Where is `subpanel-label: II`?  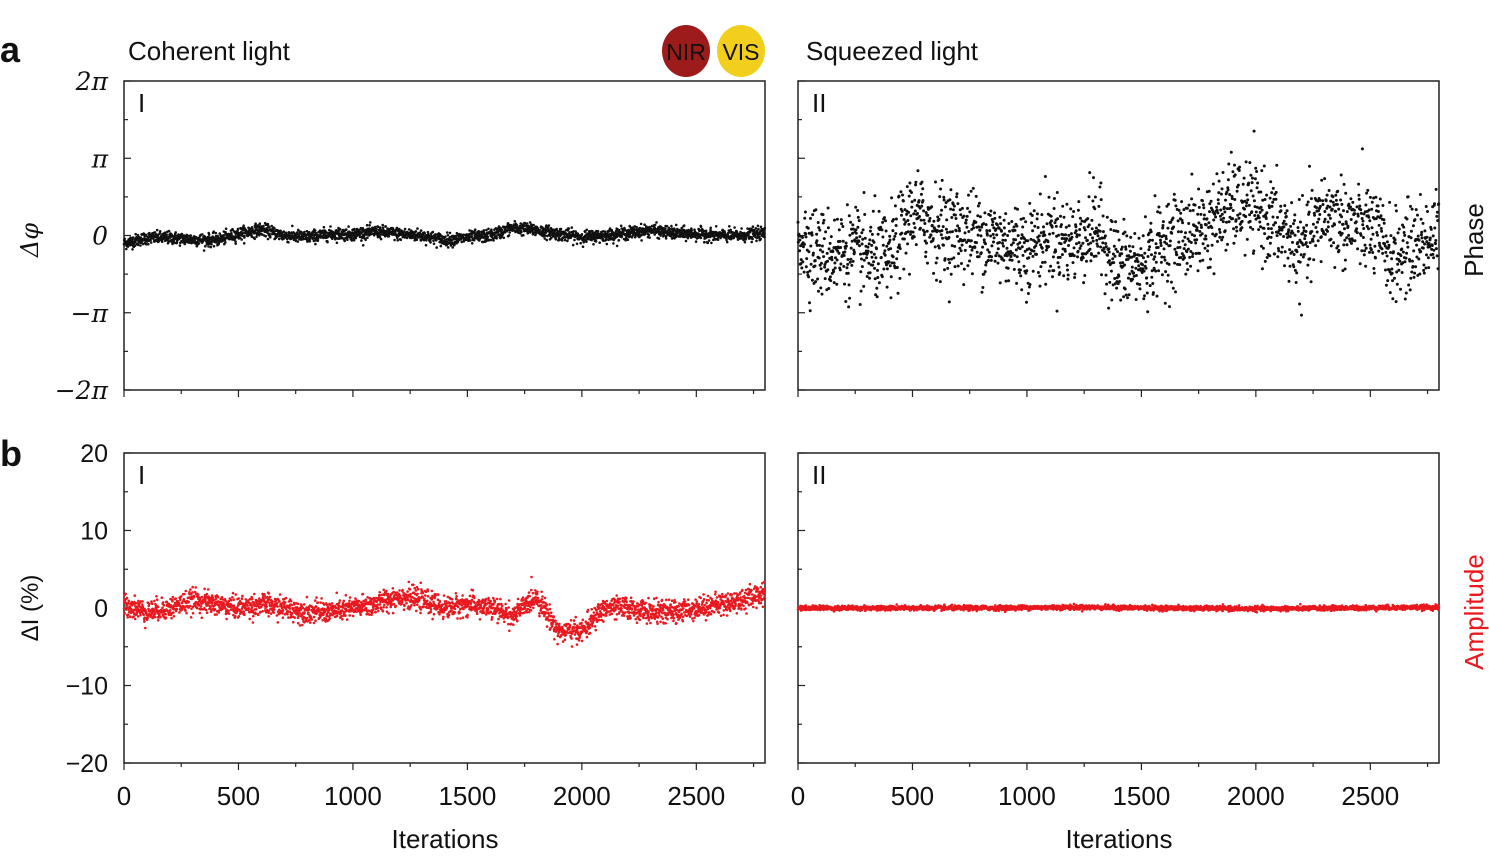 subpanel-label: II is located at coordinates (819, 103).